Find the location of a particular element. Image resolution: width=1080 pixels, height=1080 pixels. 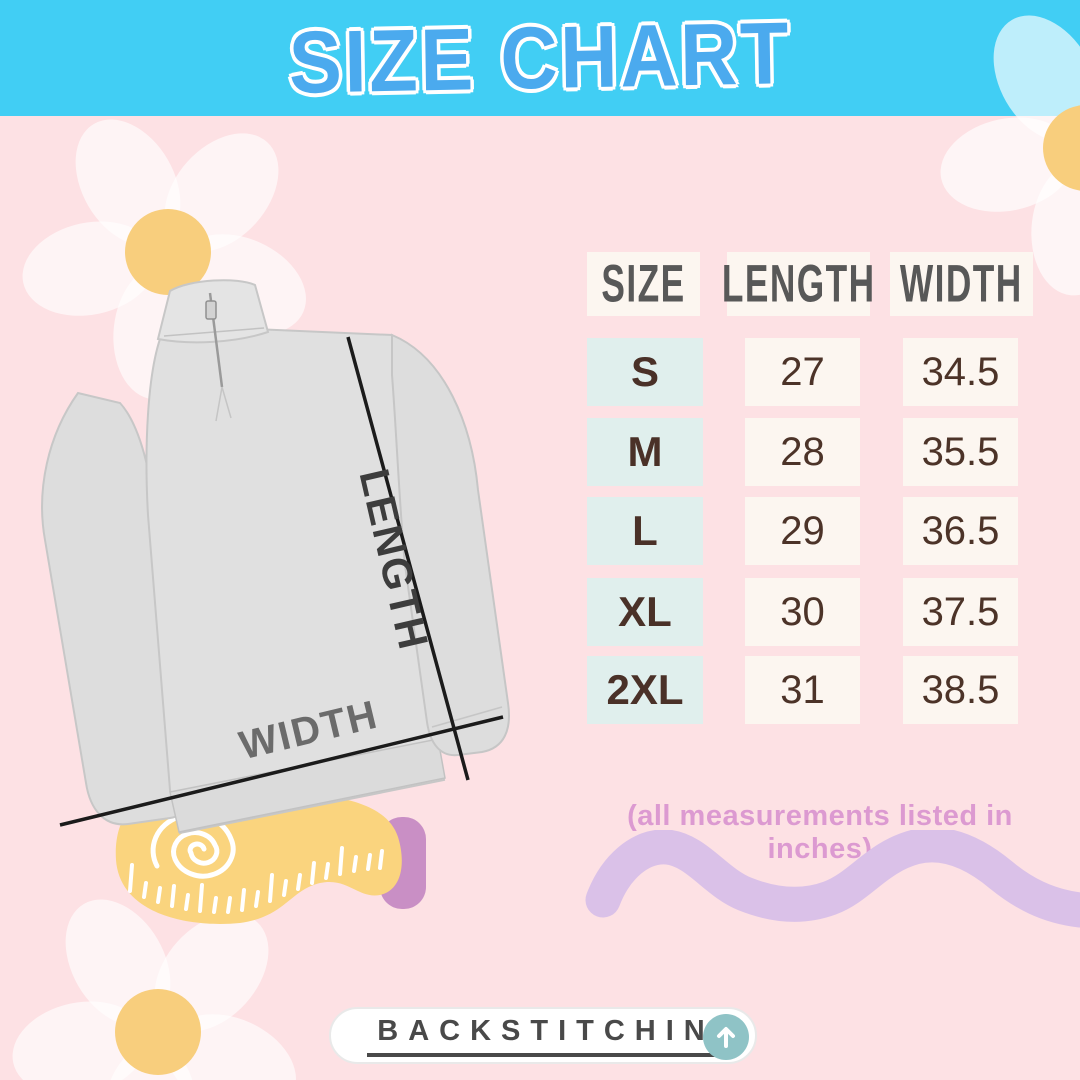

brand-name: BACKSTITCHIN is located at coordinates (543, 1036).